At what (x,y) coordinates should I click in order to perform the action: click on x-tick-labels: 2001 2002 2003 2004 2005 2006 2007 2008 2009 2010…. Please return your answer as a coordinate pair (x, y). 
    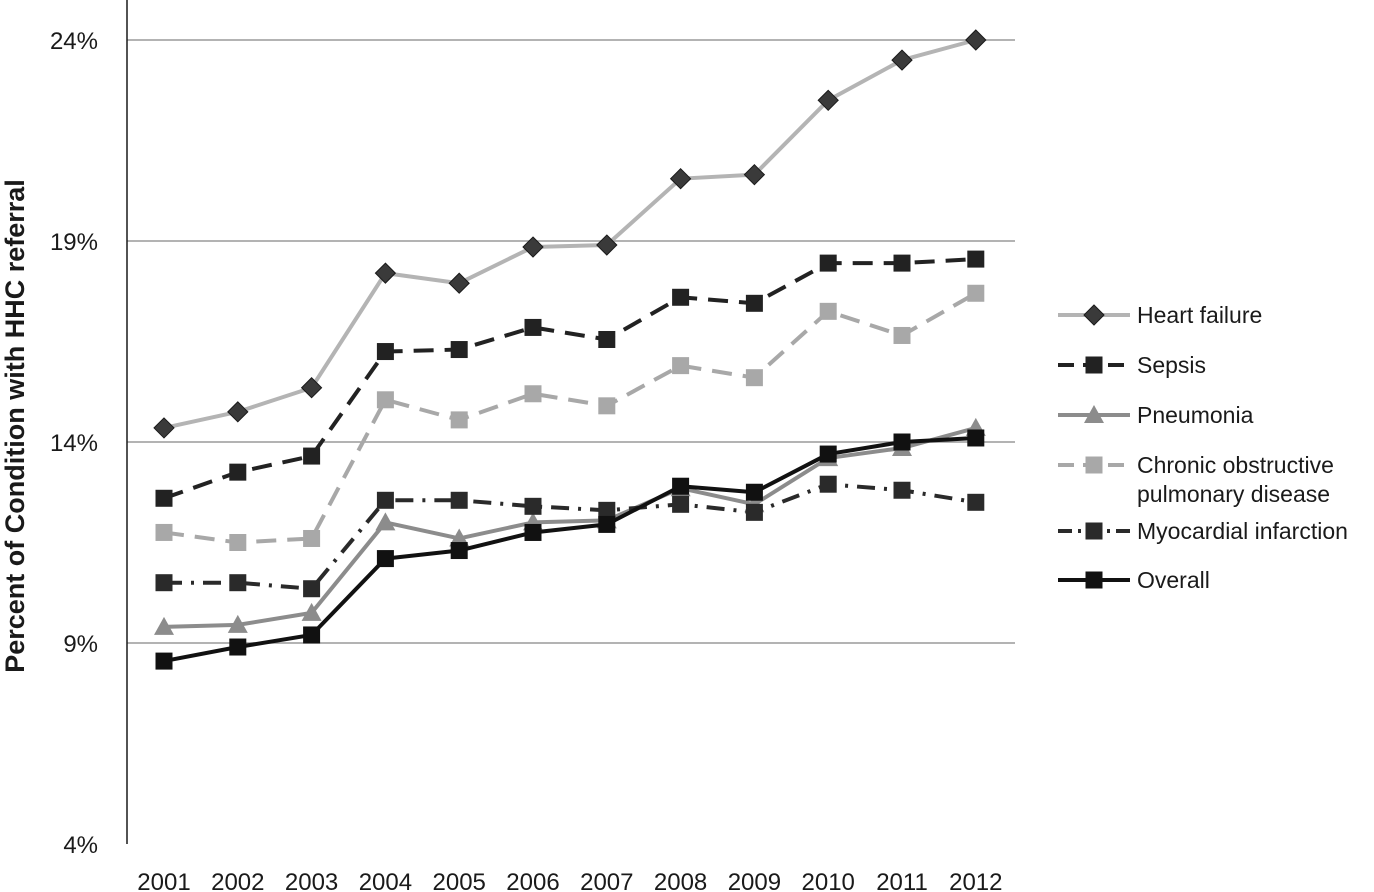
    Looking at the image, I should click on (569, 880).